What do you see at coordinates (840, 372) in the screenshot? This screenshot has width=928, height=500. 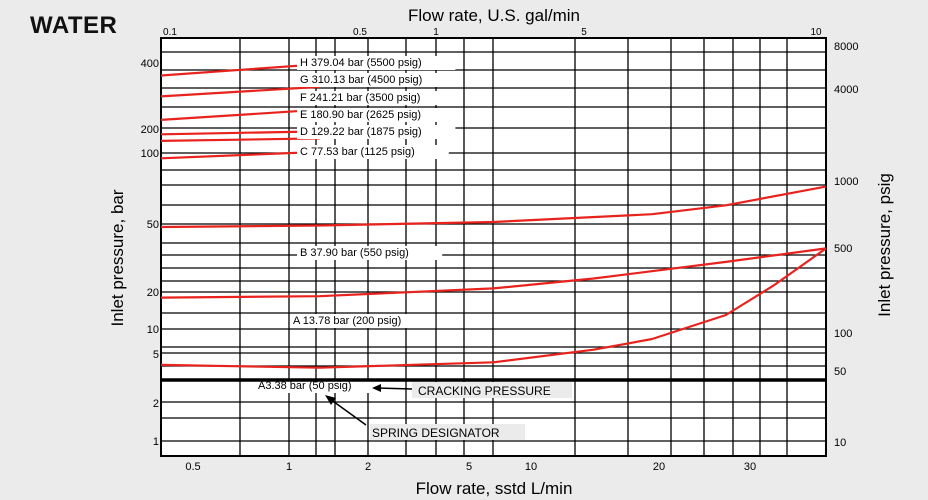 I see `y-right-tick-label: 50` at bounding box center [840, 372].